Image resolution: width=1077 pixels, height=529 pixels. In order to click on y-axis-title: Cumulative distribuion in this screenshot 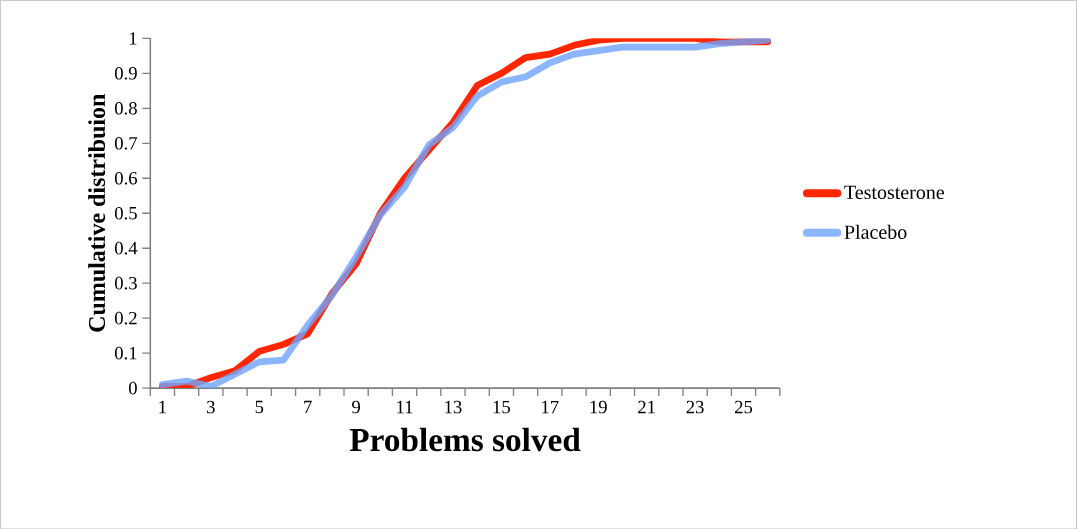, I will do `click(97, 212)`.